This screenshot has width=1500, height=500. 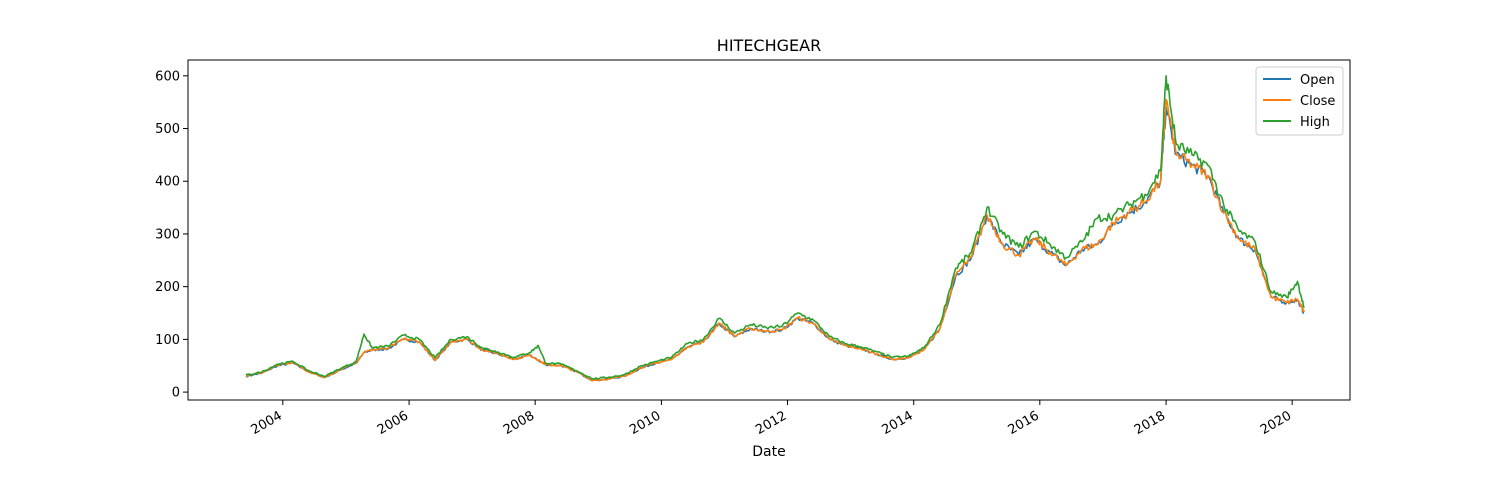 What do you see at coordinates (519, 423) in the screenshot?
I see `x-tick-label: 2008` at bounding box center [519, 423].